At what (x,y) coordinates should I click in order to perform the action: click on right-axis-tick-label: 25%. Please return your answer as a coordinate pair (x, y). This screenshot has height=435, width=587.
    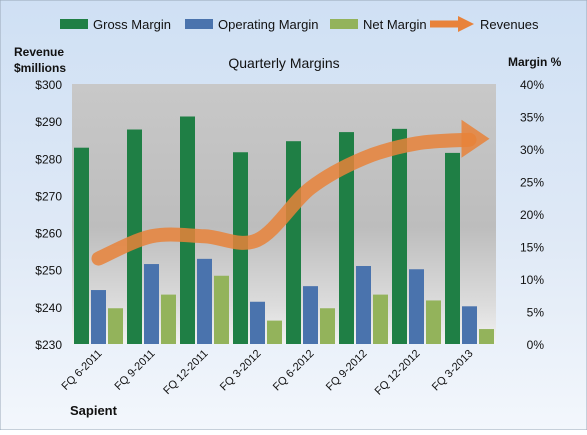
    Looking at the image, I should click on (532, 183).